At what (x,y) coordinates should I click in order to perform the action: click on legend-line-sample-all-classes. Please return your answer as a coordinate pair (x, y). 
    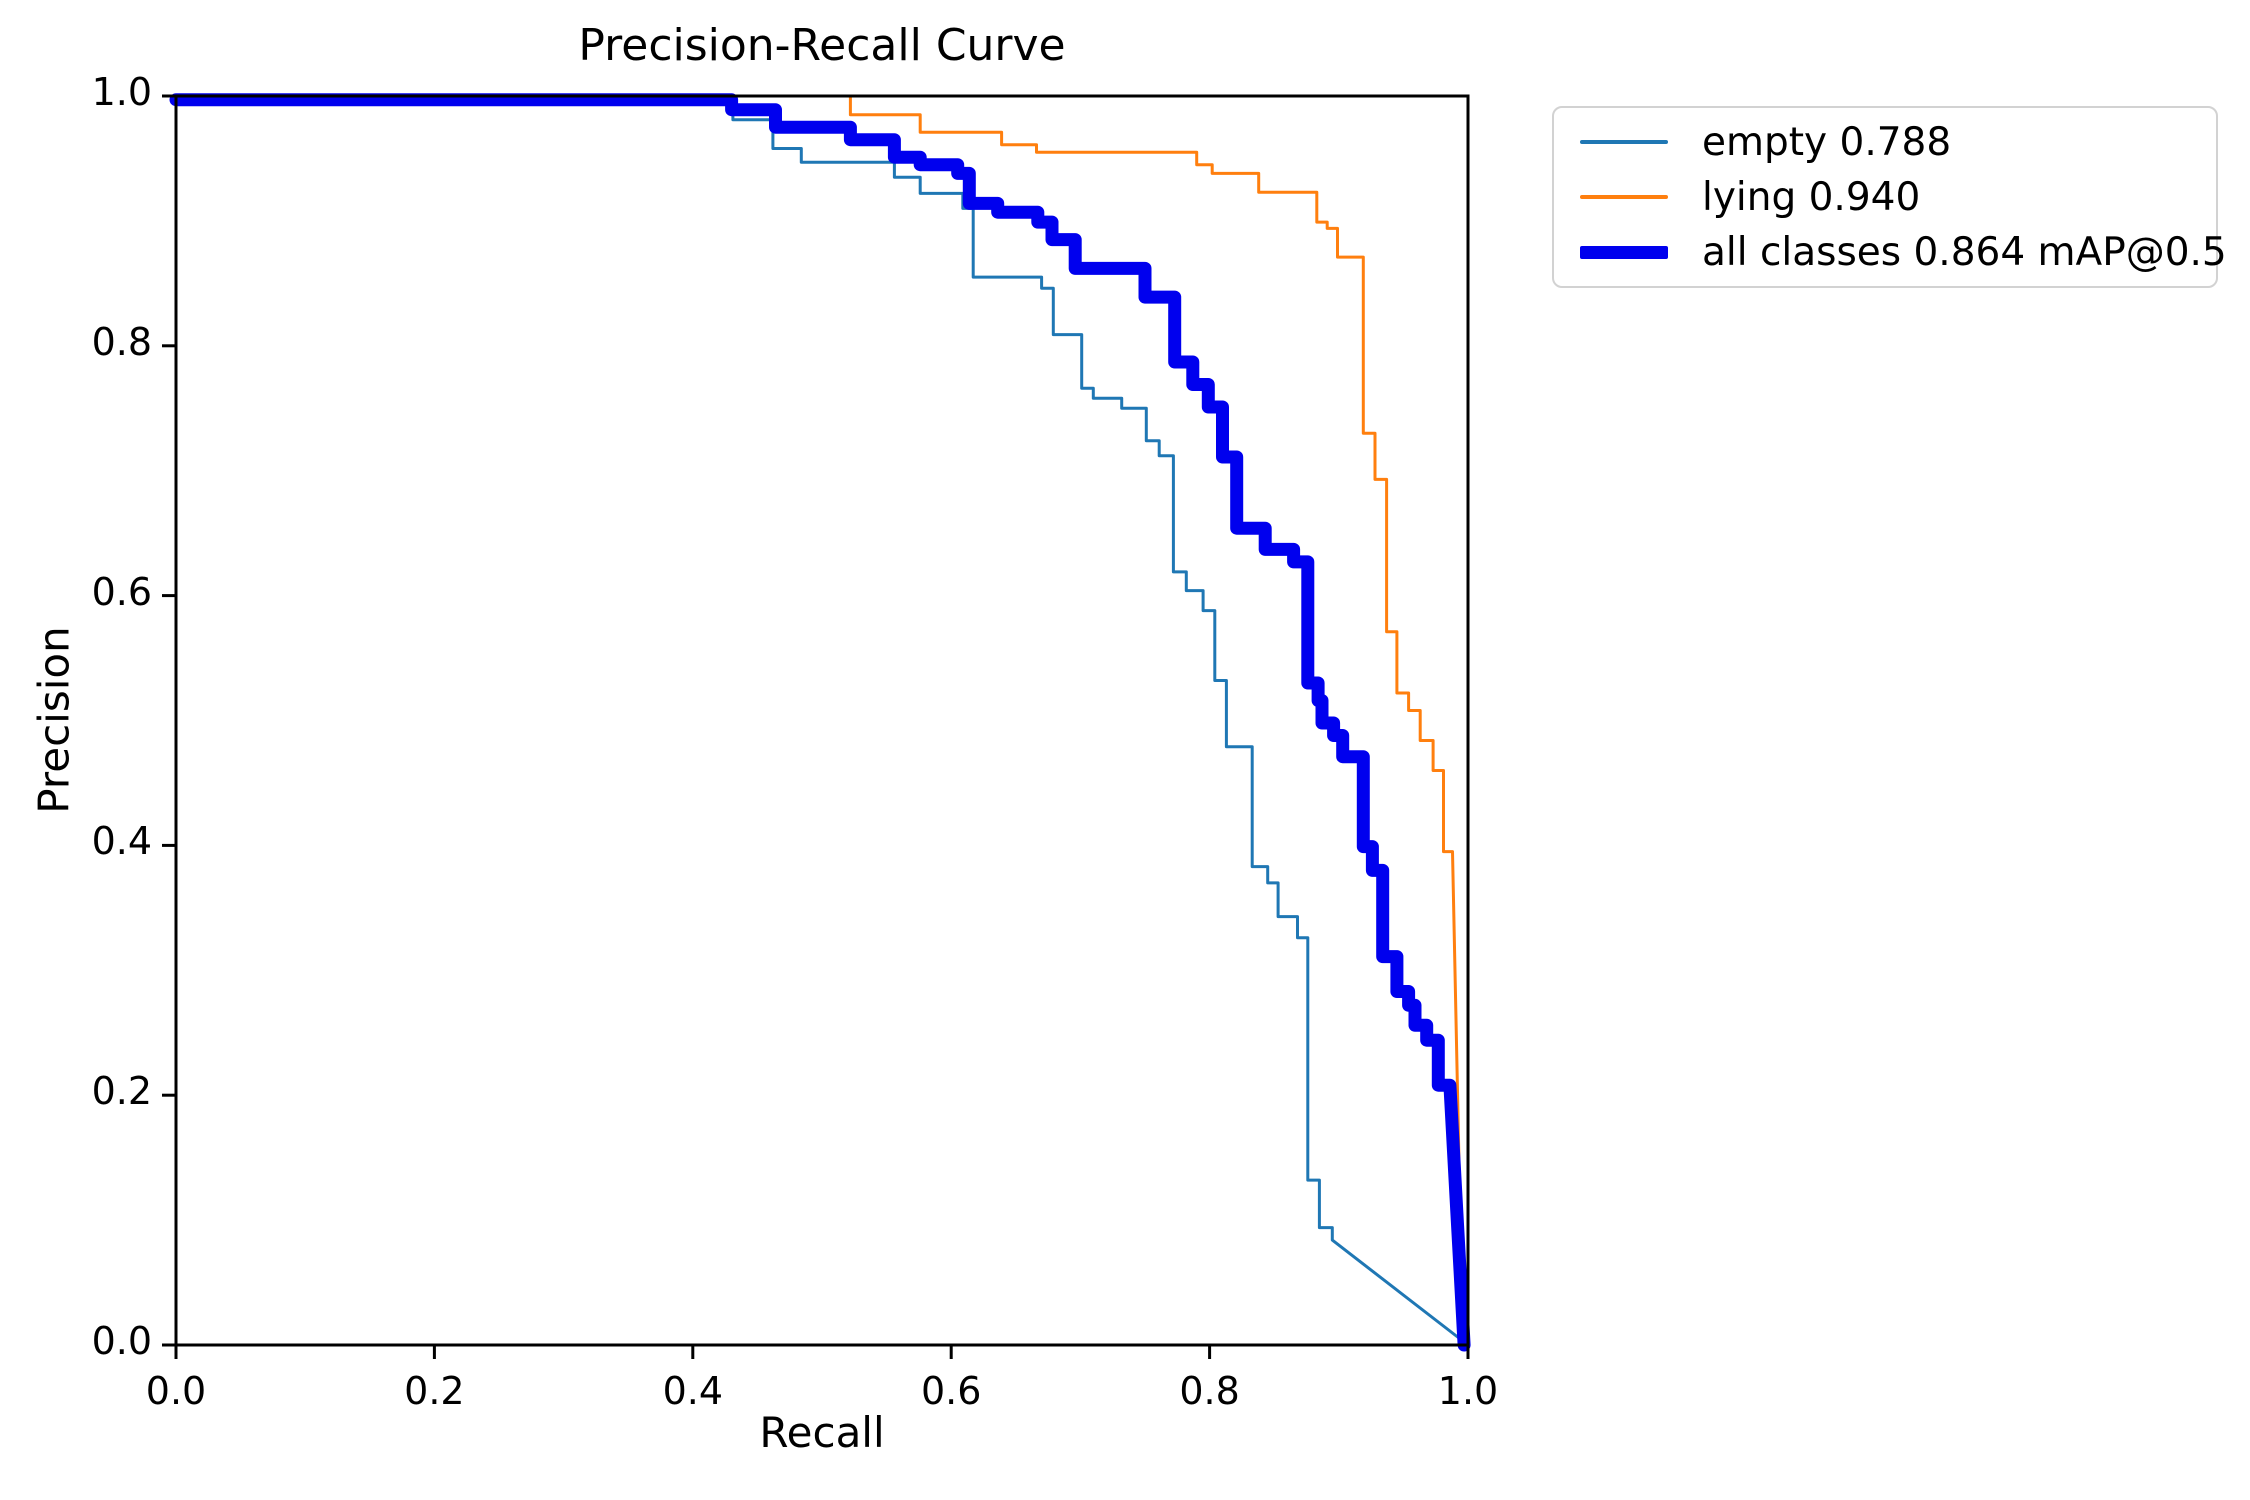
    Looking at the image, I should click on (1624, 252).